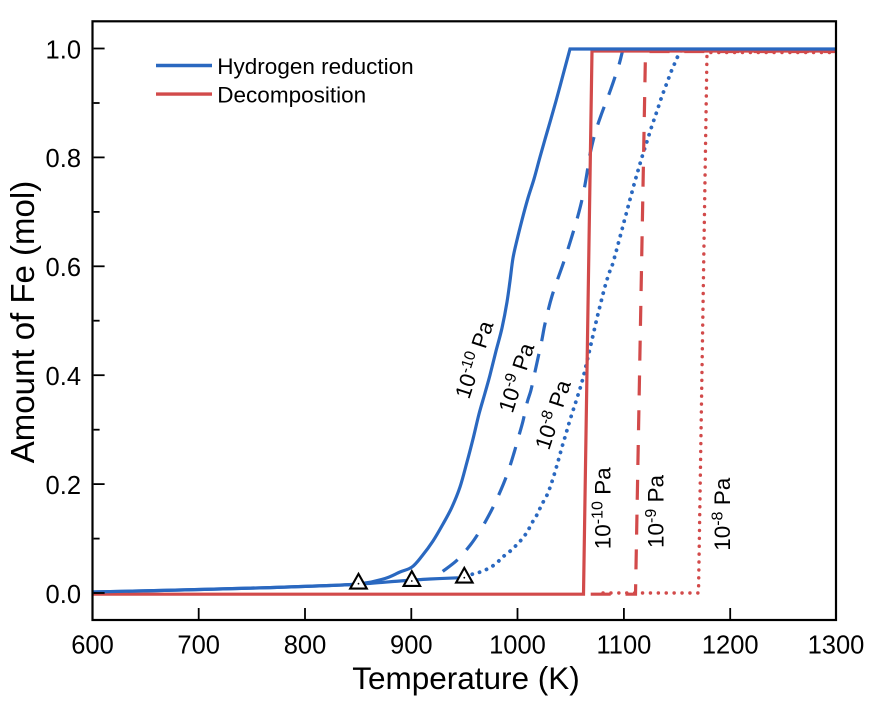 The height and width of the screenshot is (703, 874). I want to click on svg-text: Amount of Fe (mol), so click(22, 322).